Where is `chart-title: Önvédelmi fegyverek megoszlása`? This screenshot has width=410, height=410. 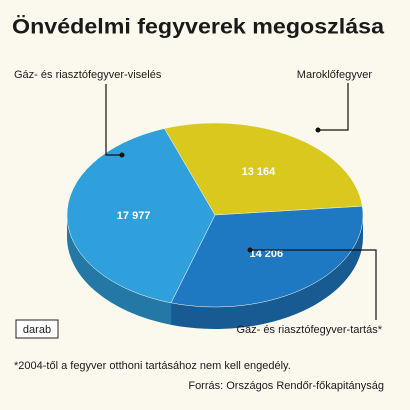 chart-title: Önvédelmi fegyverek megoszlása is located at coordinates (198, 27).